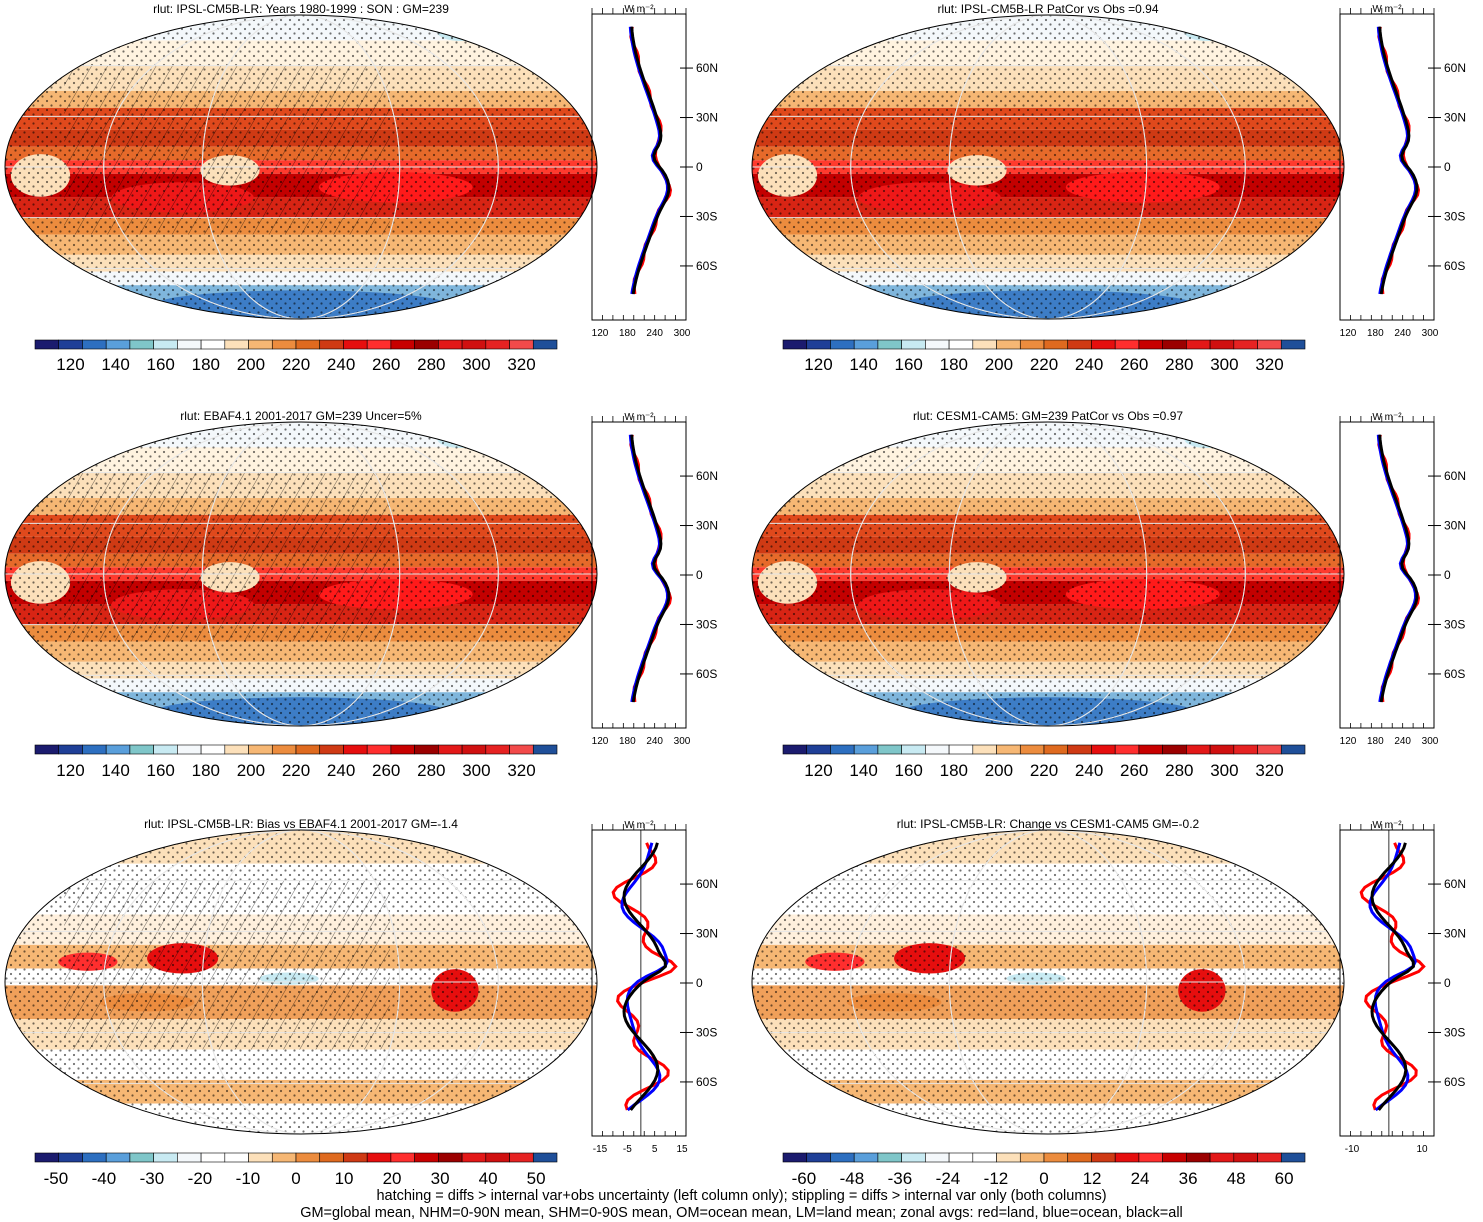 The height and width of the screenshot is (1222, 1483). Describe the element at coordinates (1402, 171) in the screenshot. I see `panel-2-zonal-plot: 60N 30N 0 30S 60S W m⁻² 120 180 240 300` at that location.